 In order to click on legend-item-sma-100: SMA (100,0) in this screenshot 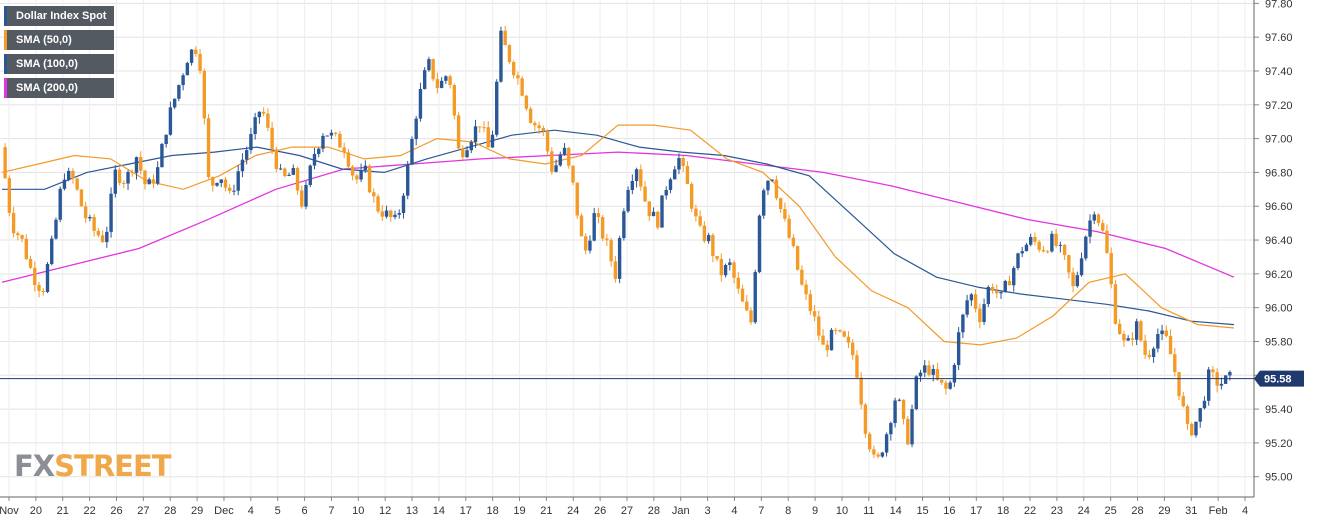, I will do `click(59, 64)`.